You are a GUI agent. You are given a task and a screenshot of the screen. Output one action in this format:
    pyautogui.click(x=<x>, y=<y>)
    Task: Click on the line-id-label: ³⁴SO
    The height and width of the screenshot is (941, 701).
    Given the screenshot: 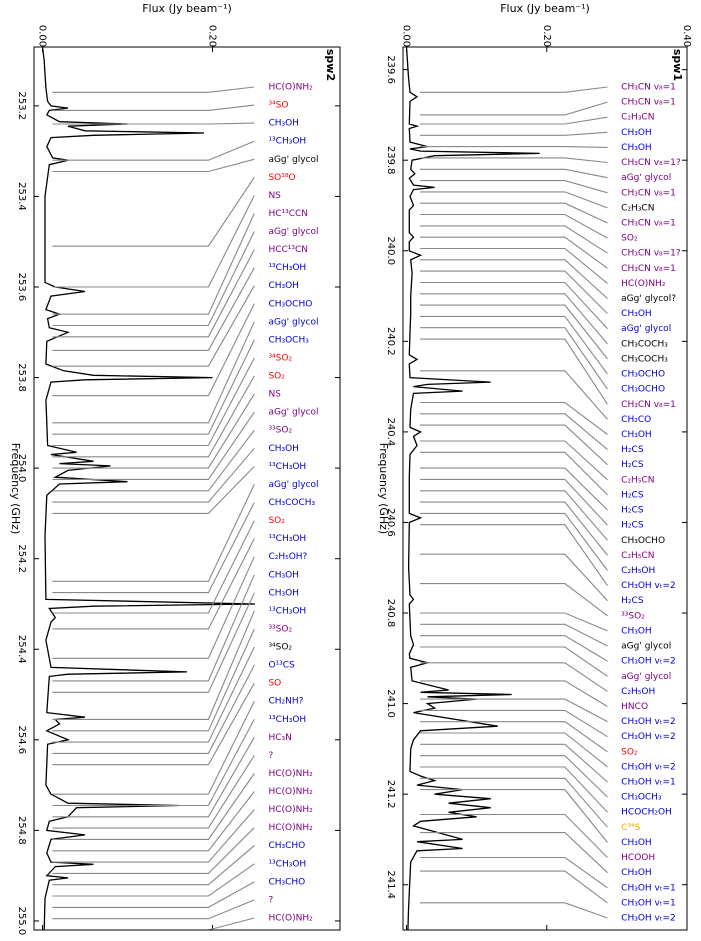 What is the action you would take?
    pyautogui.click(x=278, y=106)
    